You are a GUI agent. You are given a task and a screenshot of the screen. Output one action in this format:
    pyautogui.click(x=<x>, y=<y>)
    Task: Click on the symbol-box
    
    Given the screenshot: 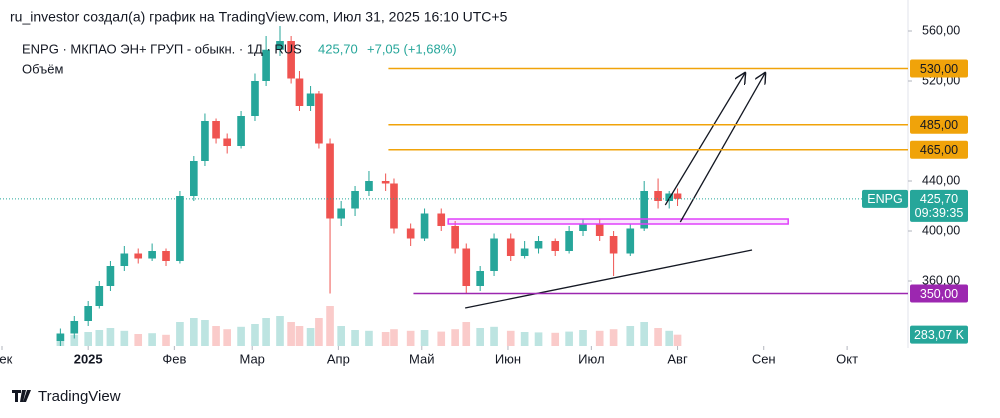 What is the action you would take?
    pyautogui.click(x=885, y=198)
    